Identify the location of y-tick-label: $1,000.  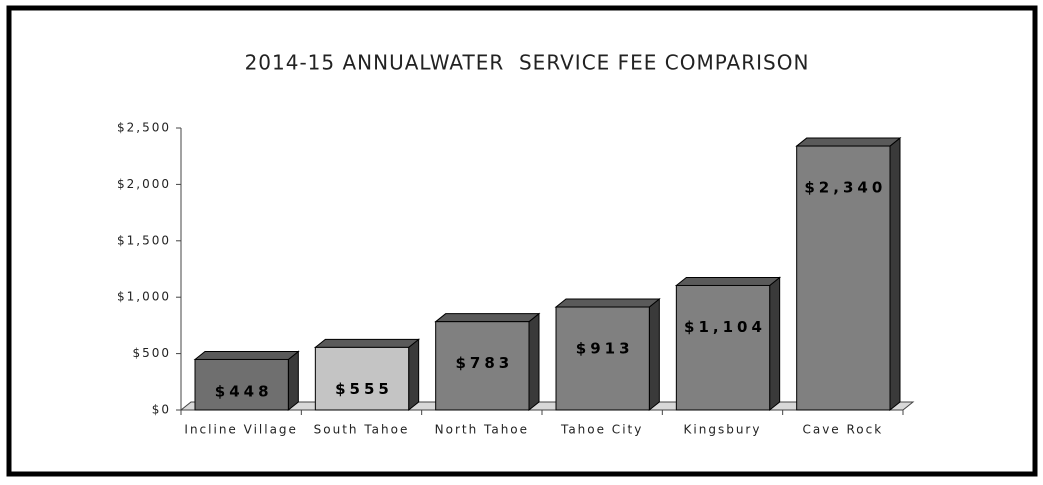
(144, 297).